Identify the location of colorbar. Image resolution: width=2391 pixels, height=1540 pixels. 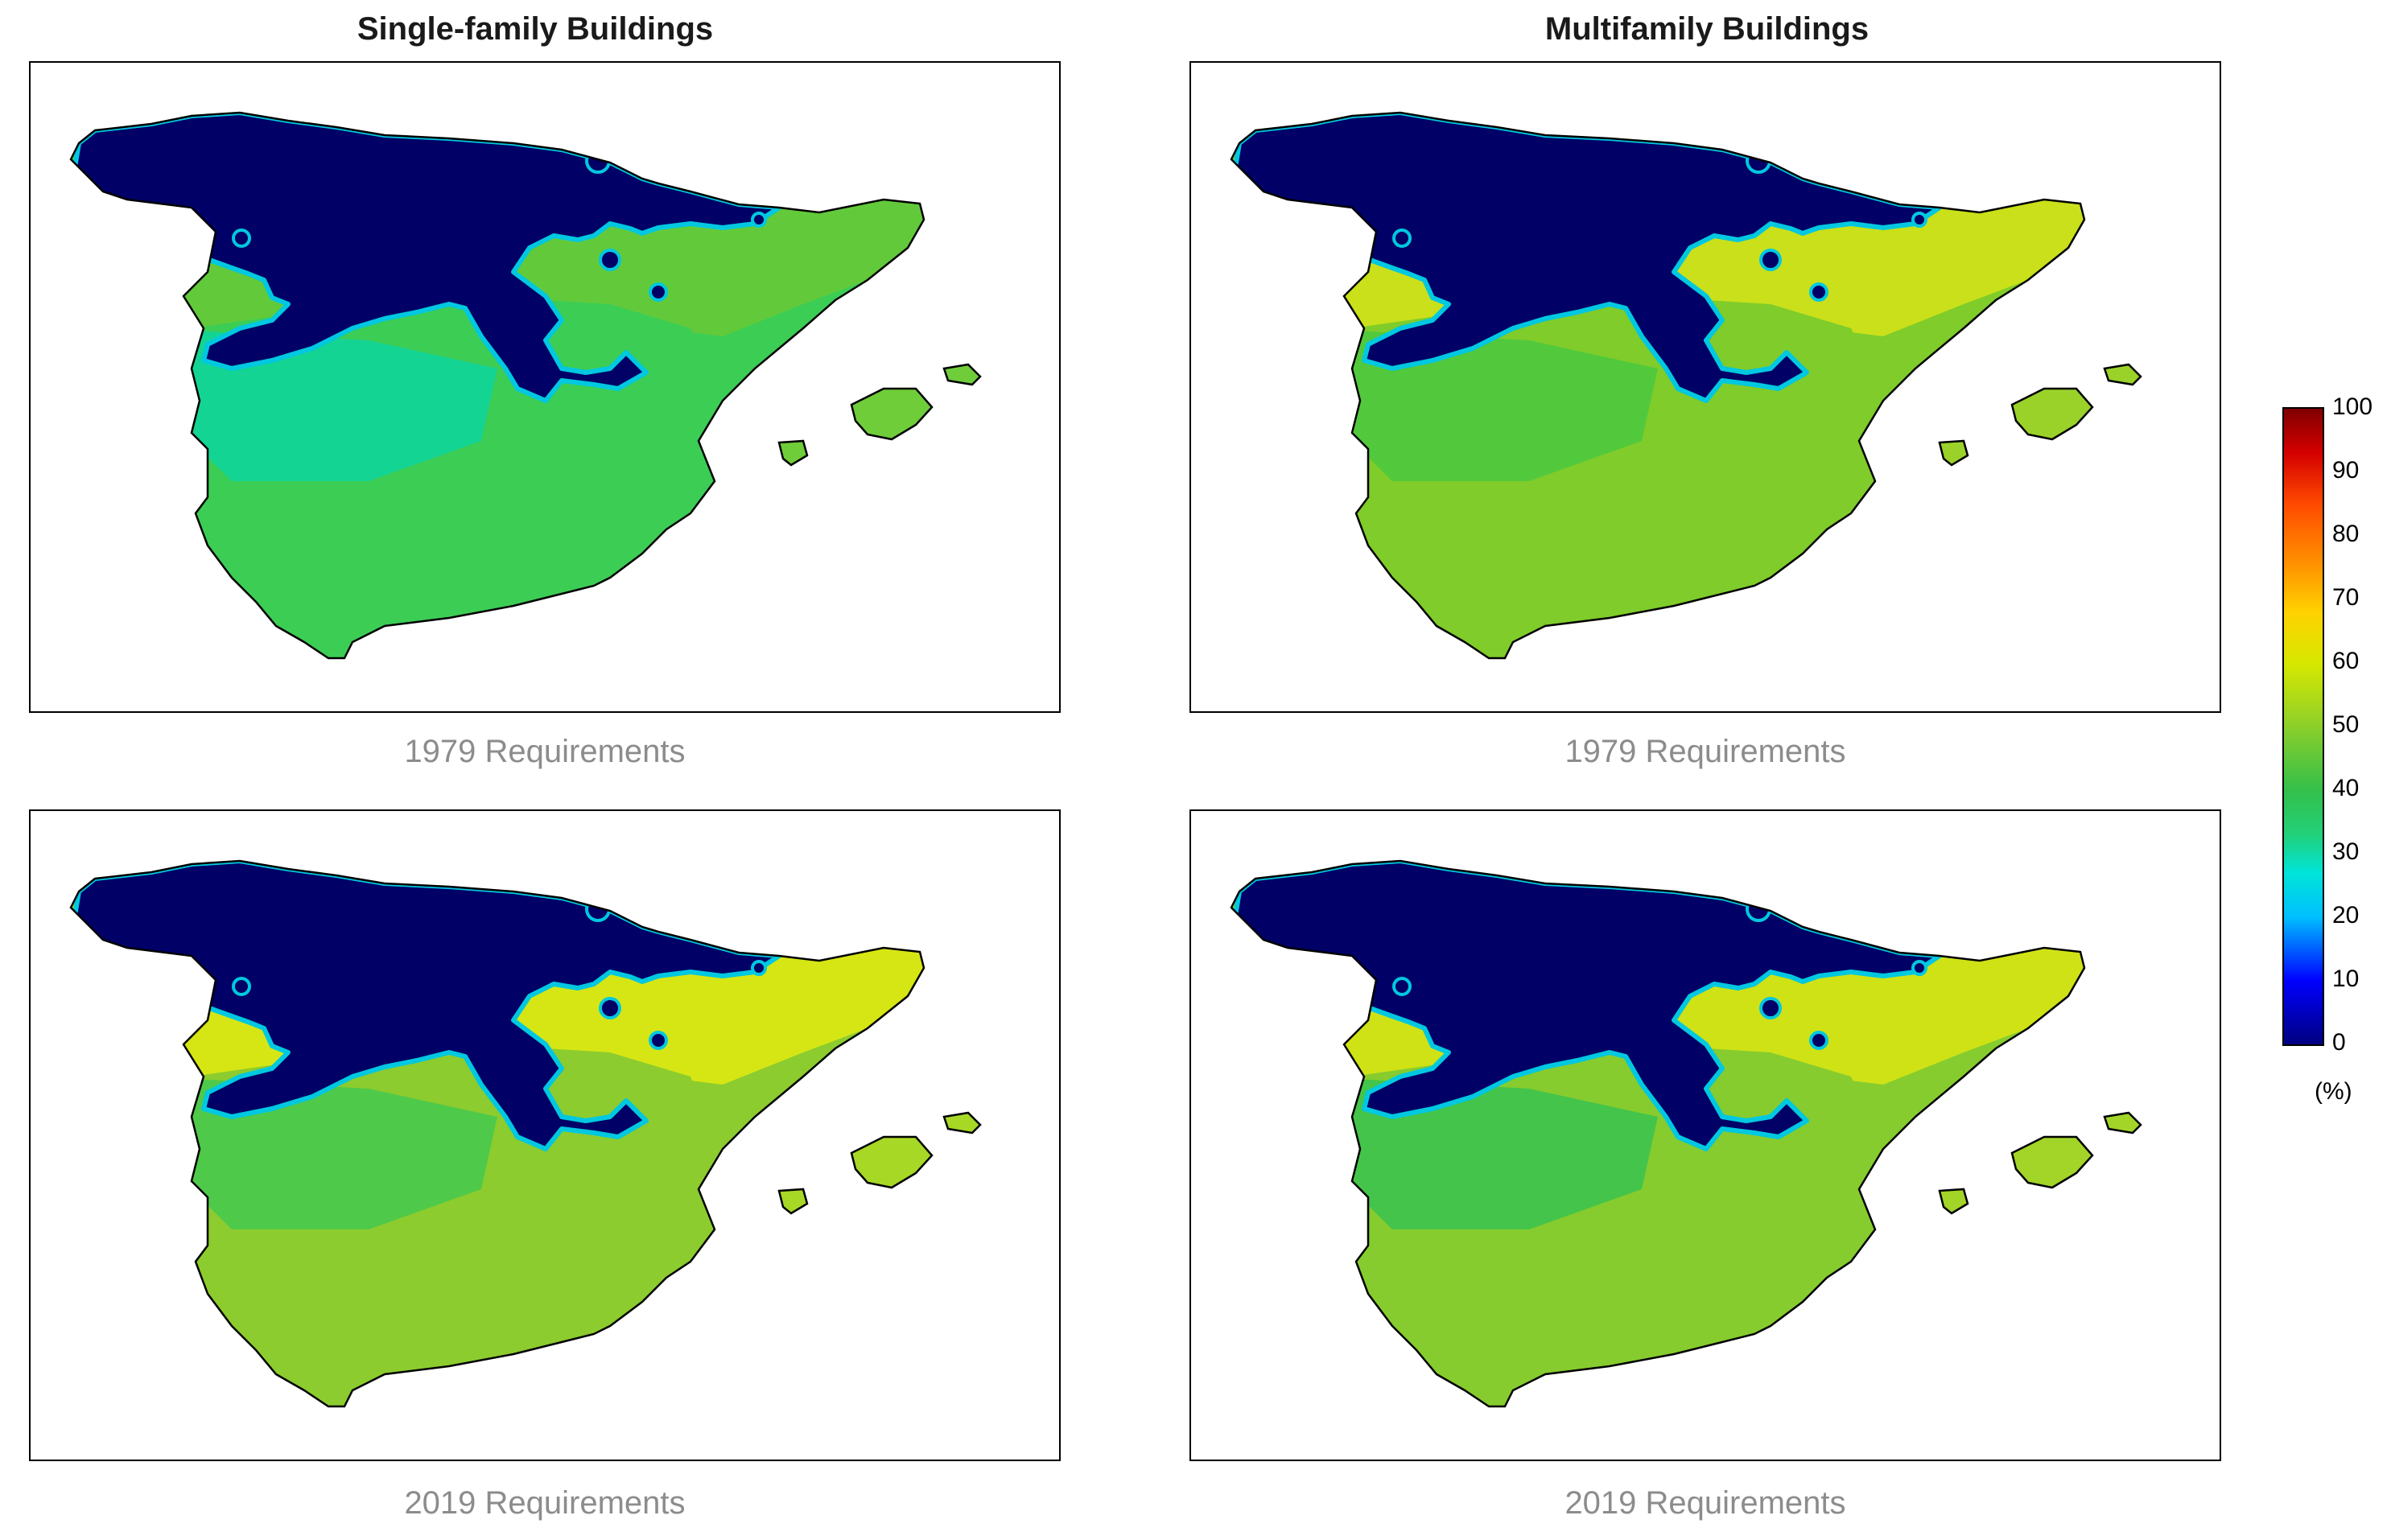
(2303, 726).